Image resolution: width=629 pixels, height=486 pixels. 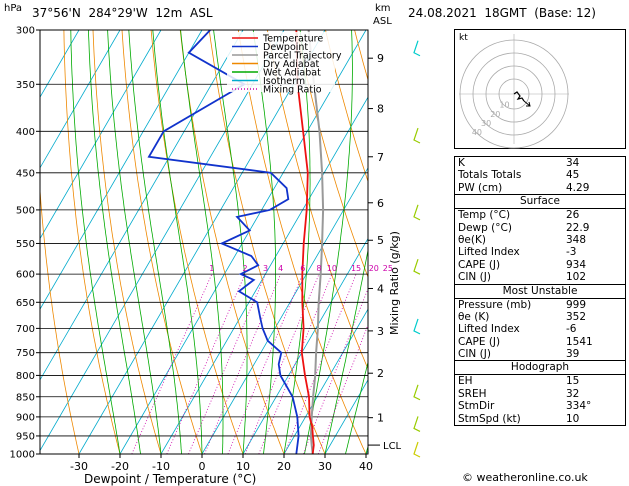 What do you see at coordinates (485, 227) in the screenshot?
I see `index-label: Dewp (°C)` at bounding box center [485, 227].